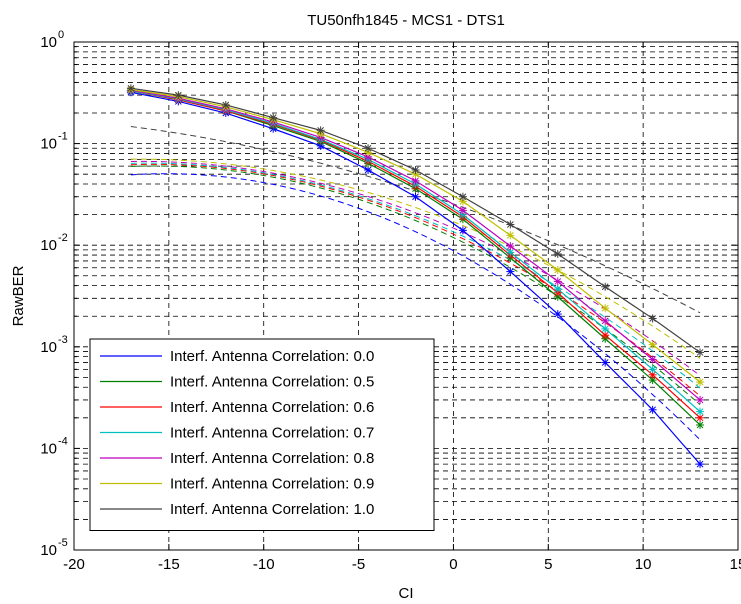  Describe the element at coordinates (63, 238) in the screenshot. I see `y-tick-exponent: -2` at that location.